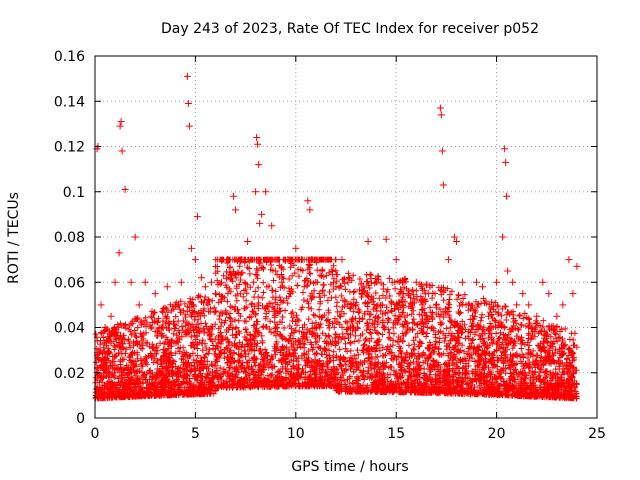 This screenshot has height=480, width=640. I want to click on y-tick-label: 0.04, so click(69, 329).